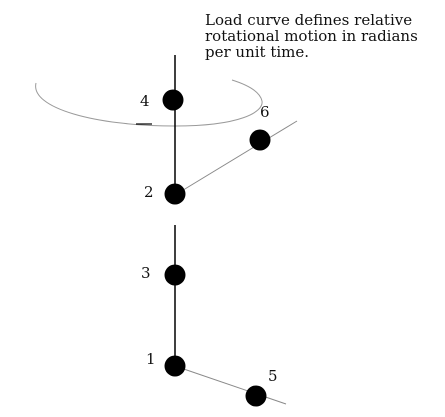 This screenshot has height=417, width=445. I want to click on label-node-1: 1, so click(151, 359).